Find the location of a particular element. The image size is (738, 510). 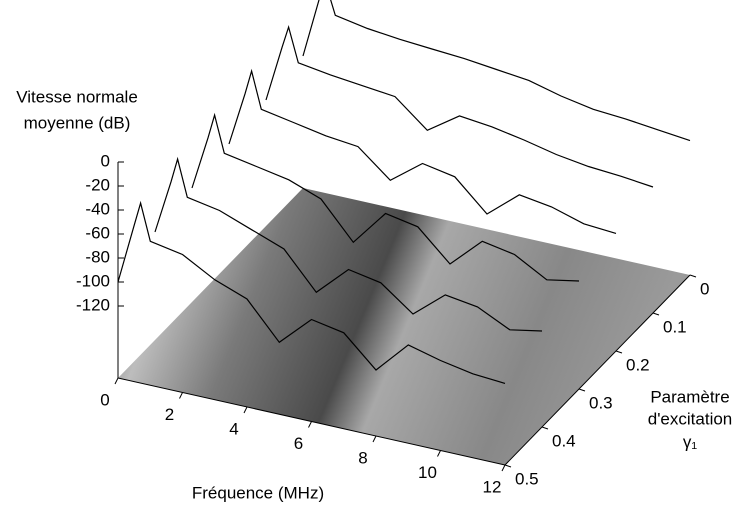

y-axis-label: d'excitation is located at coordinates (690, 418).